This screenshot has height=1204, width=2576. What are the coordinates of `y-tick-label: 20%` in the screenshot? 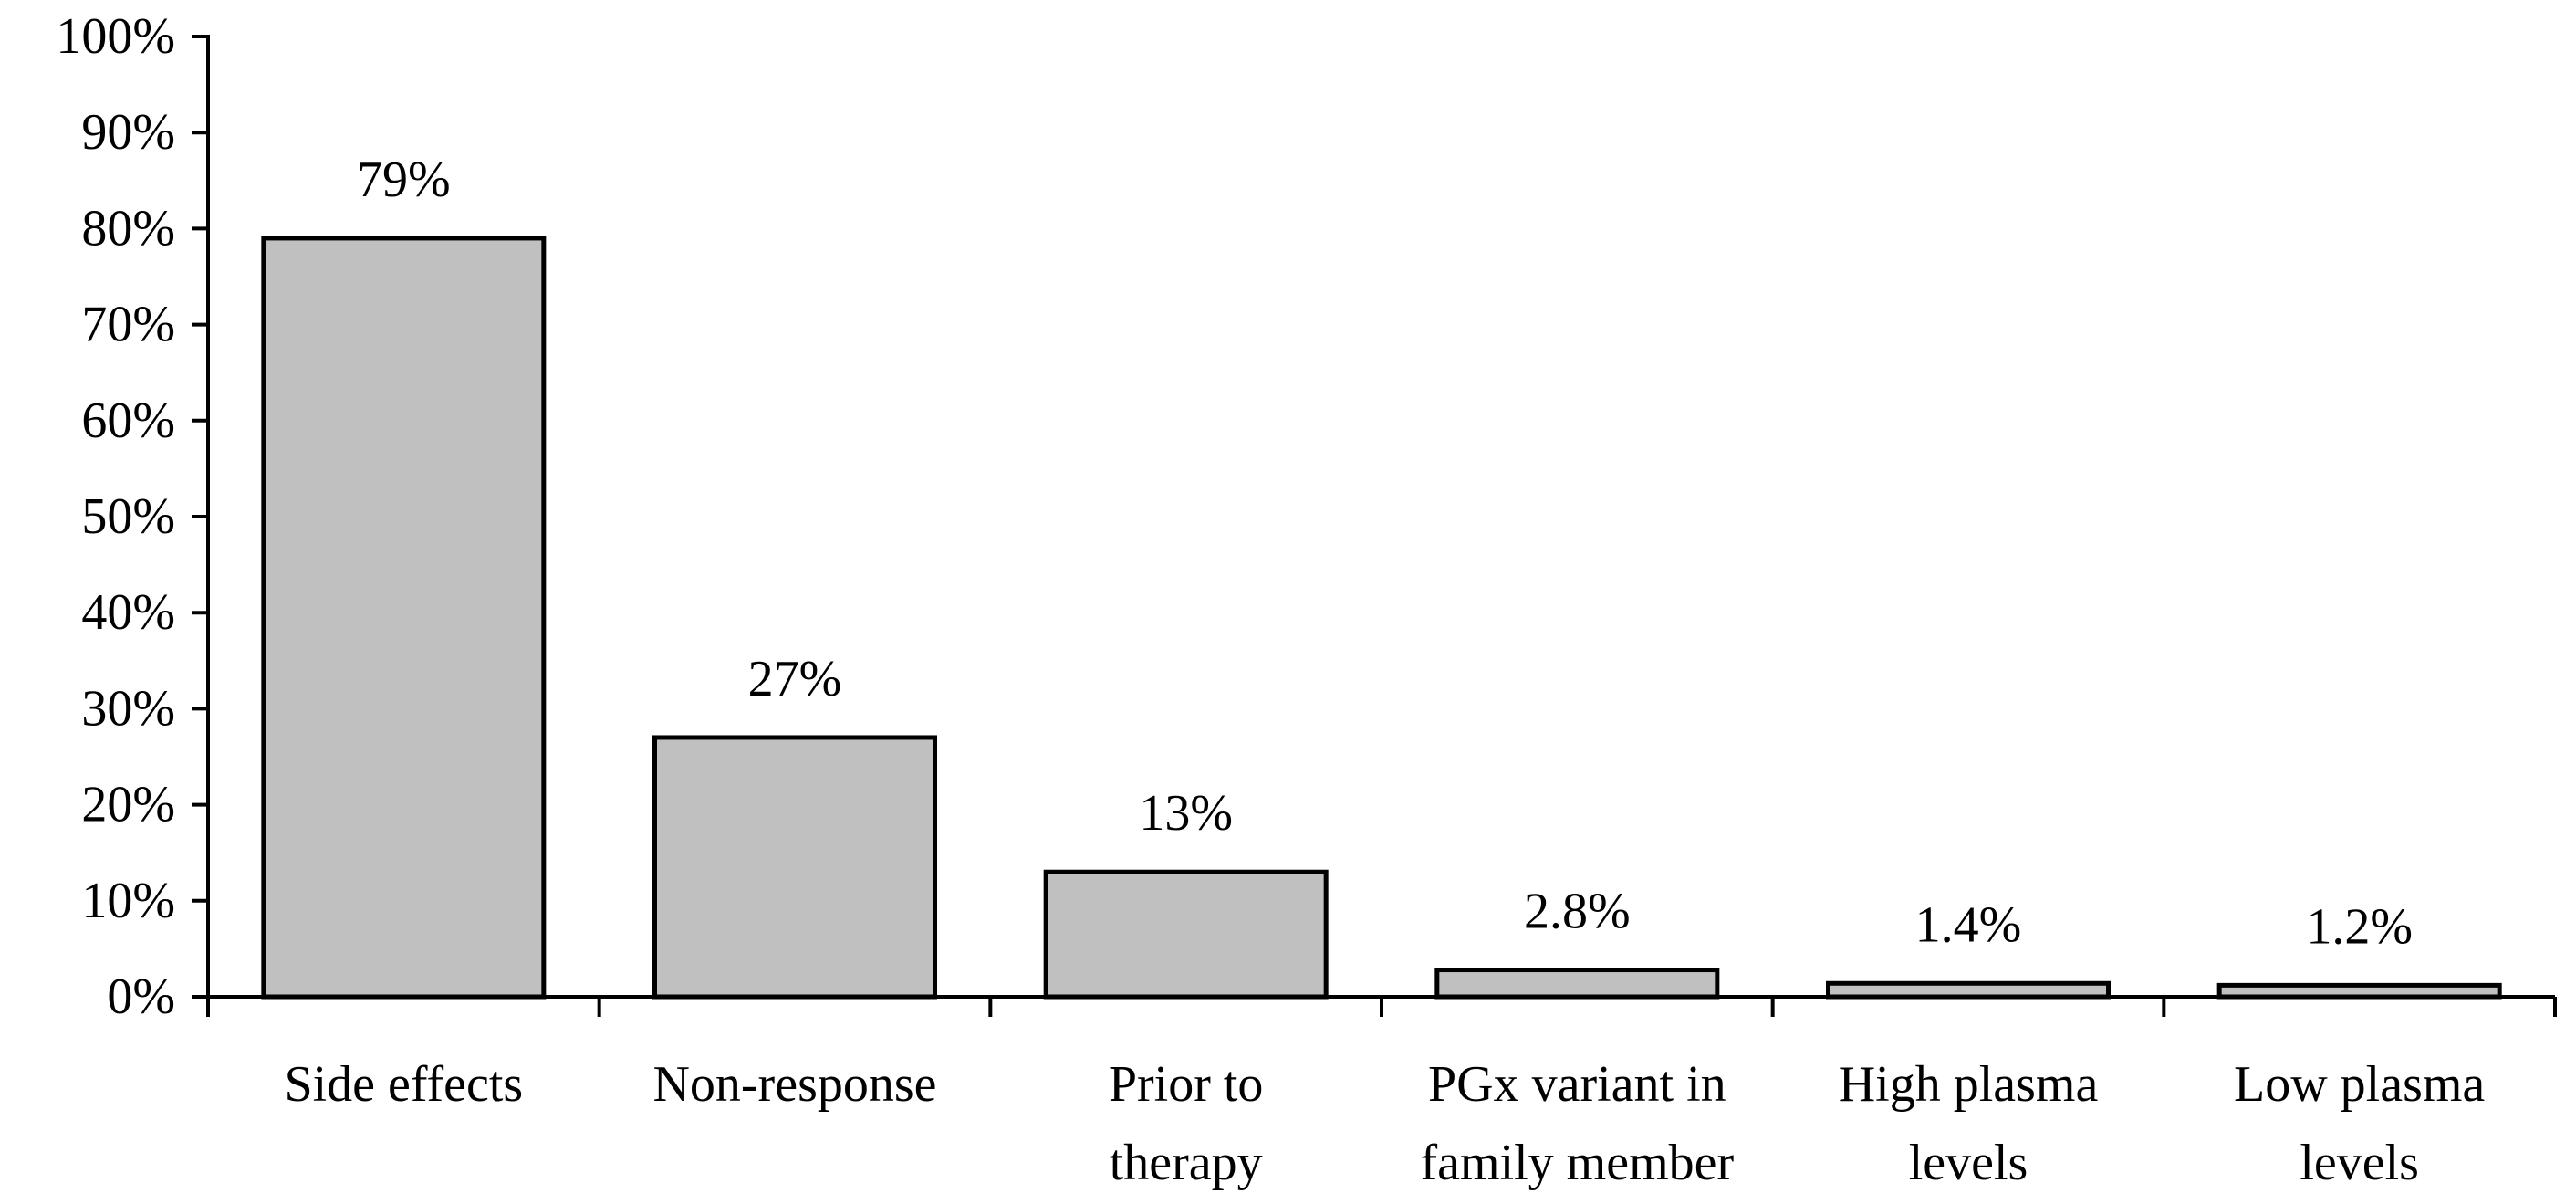 It's located at (128, 805).